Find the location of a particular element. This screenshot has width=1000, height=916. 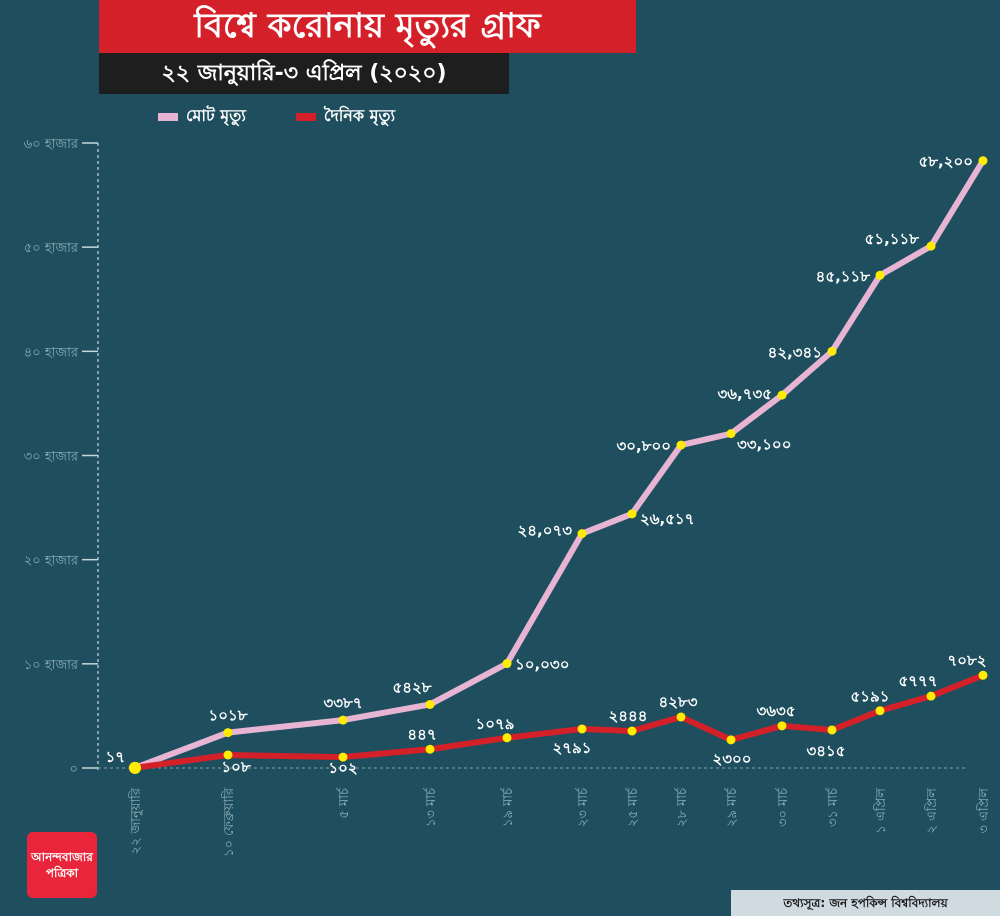

logo-line-1: আনন্দবাজার is located at coordinates (62, 857).